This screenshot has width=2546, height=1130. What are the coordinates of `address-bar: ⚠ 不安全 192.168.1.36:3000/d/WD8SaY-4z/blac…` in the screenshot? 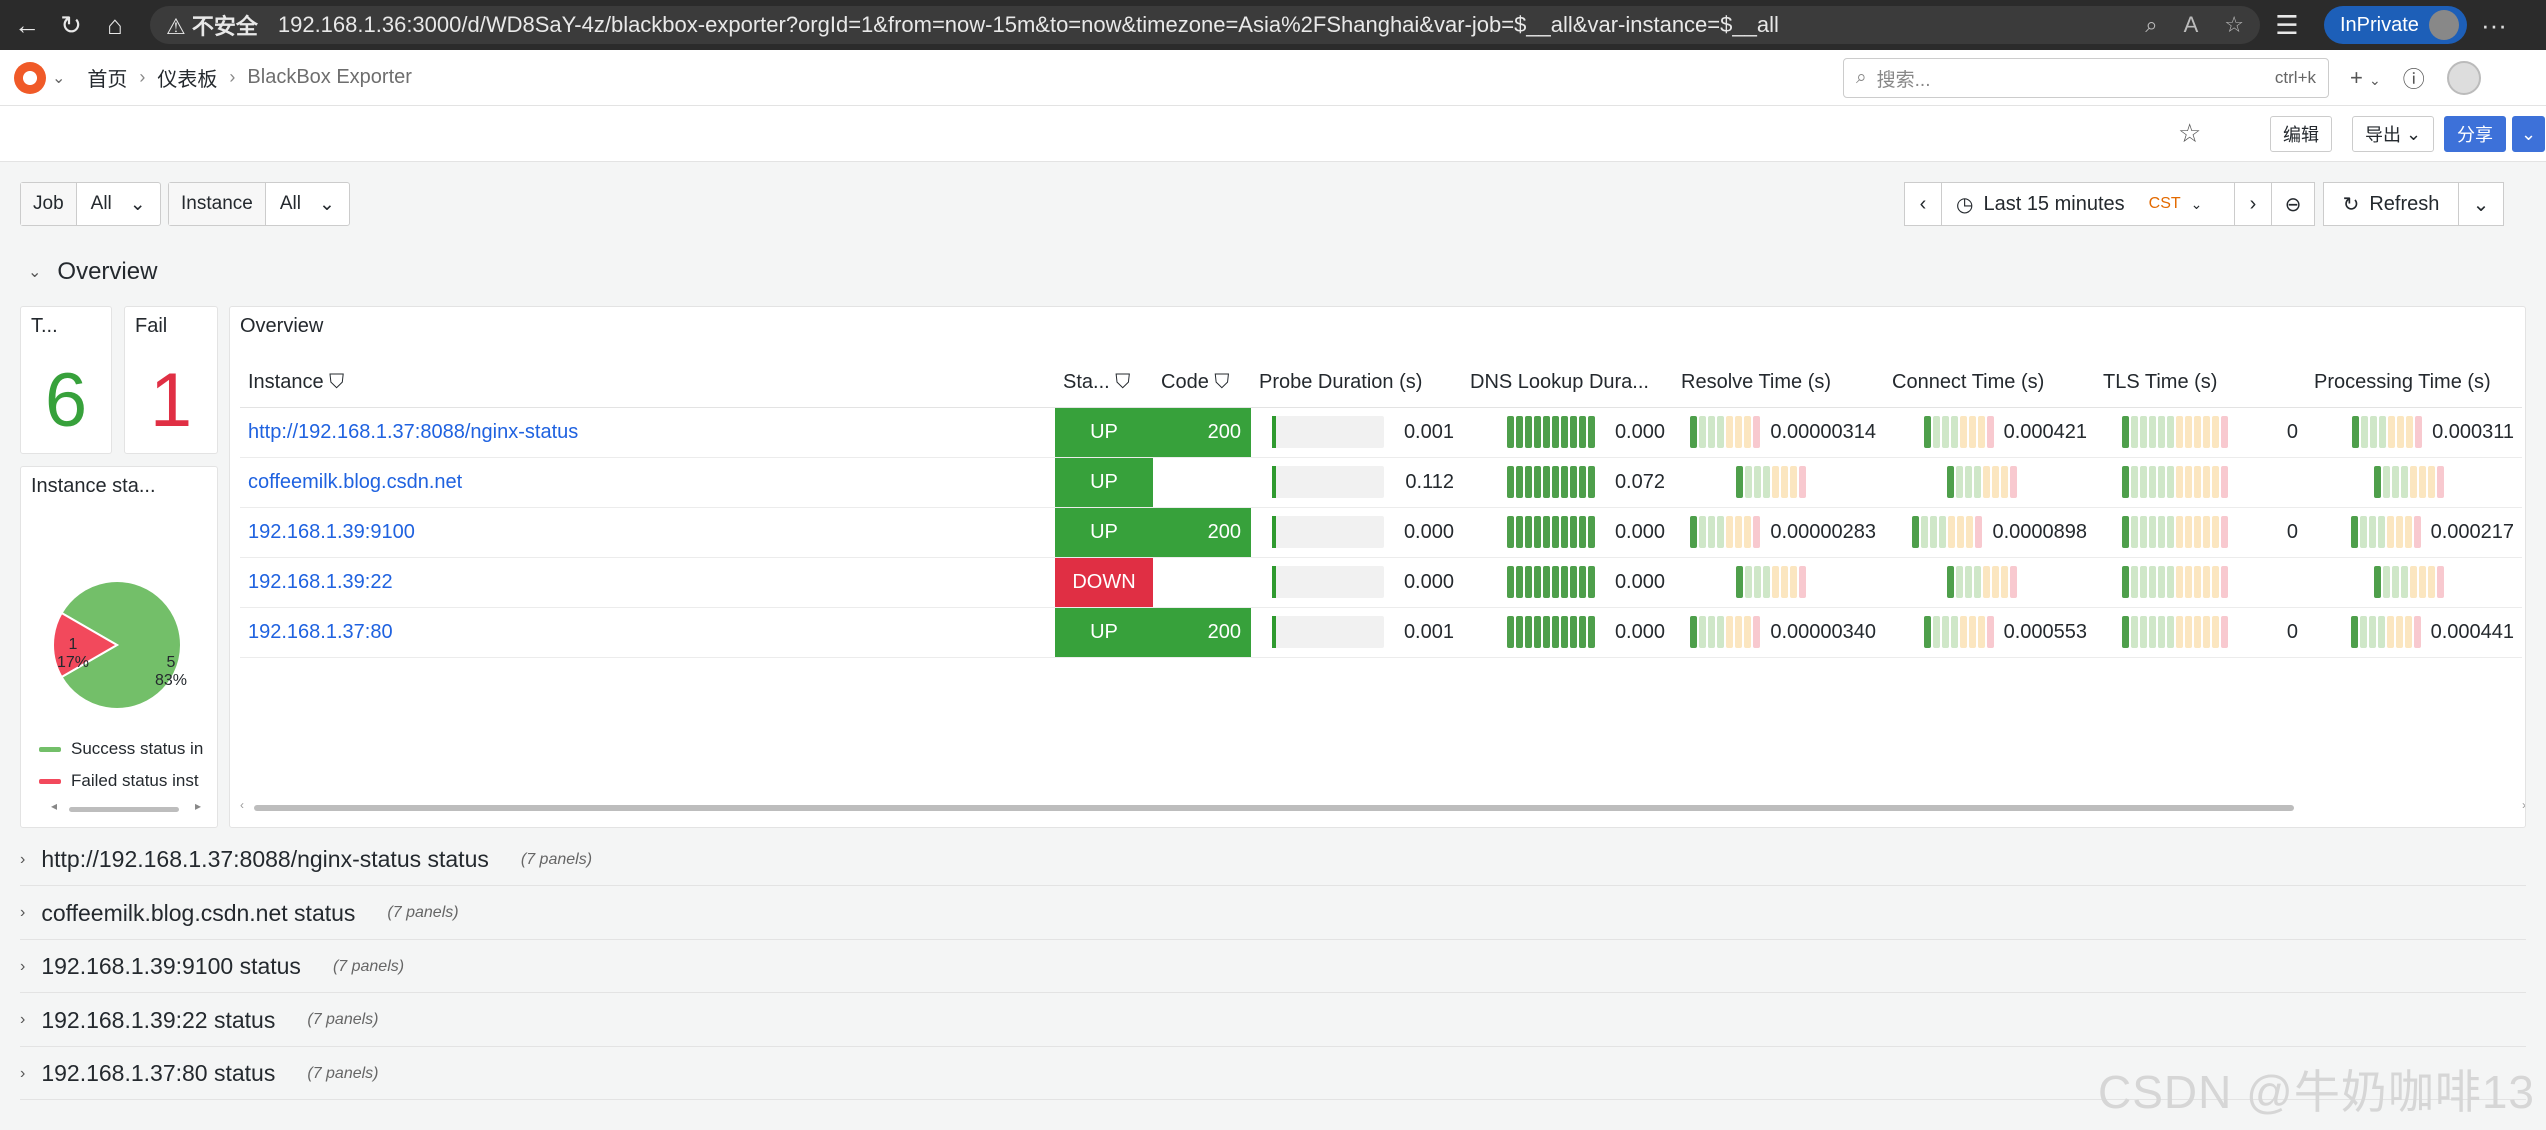 It's located at (1205, 25).